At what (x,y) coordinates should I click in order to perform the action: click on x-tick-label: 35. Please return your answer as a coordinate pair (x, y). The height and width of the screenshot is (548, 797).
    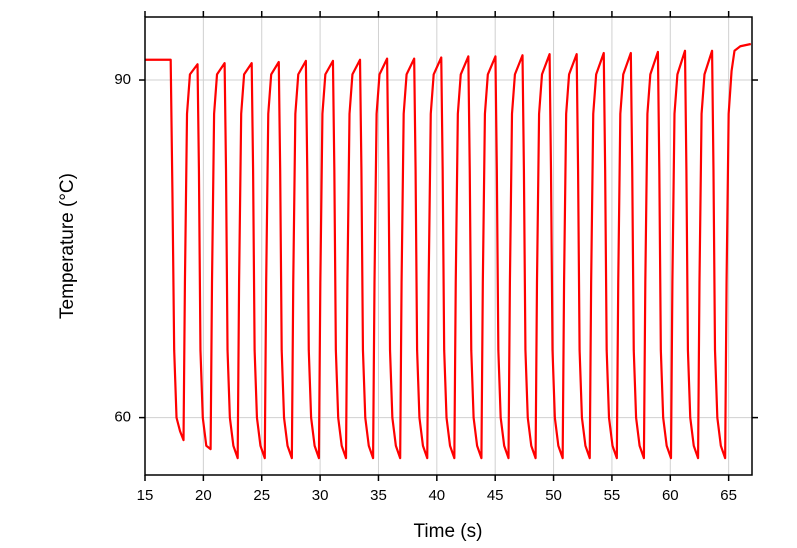
    Looking at the image, I should click on (378, 495).